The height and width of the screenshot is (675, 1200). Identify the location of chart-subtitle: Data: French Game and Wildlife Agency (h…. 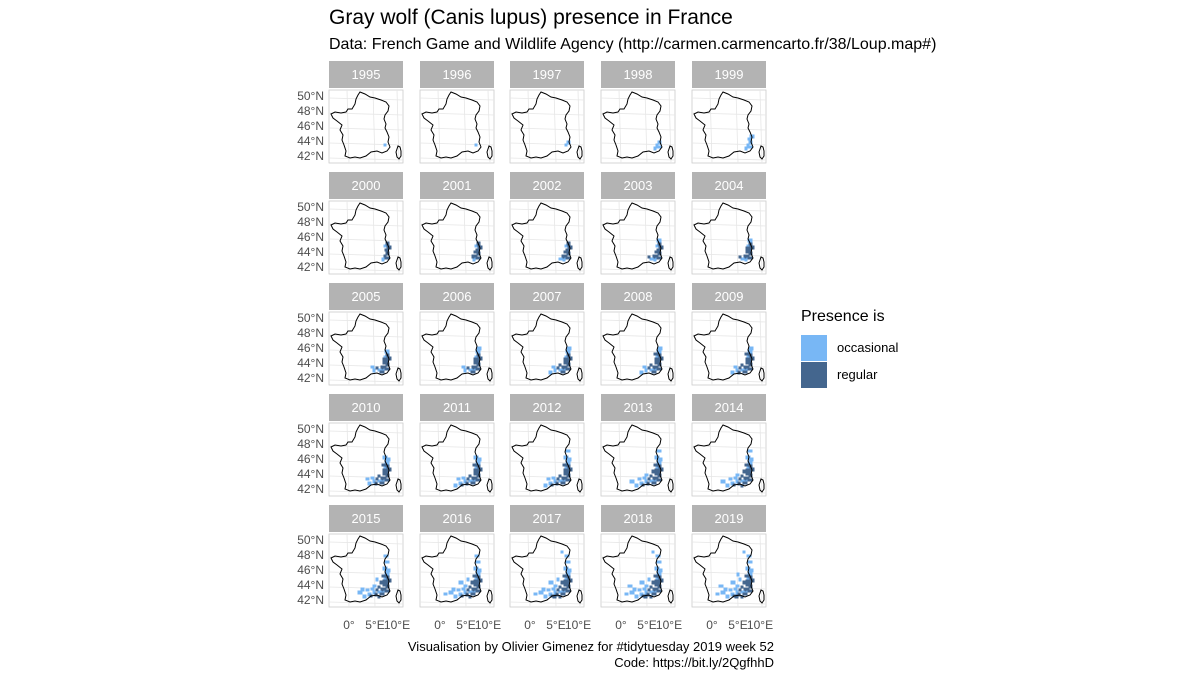
(633, 44).